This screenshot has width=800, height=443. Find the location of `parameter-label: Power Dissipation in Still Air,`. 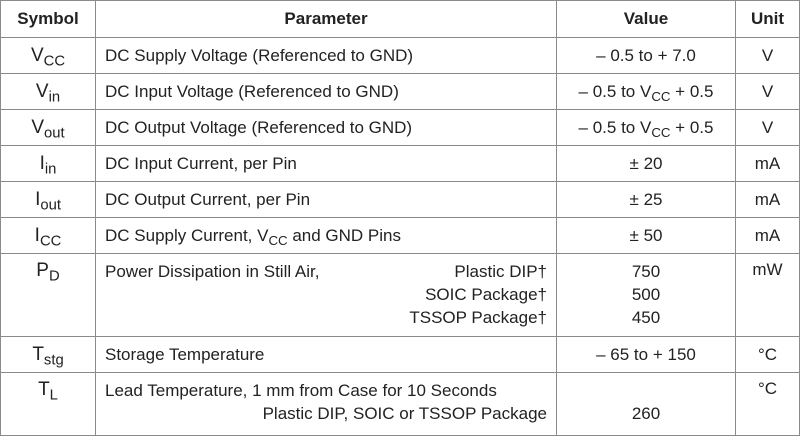

parameter-label: Power Dissipation in Still Air, is located at coordinates (212, 271).